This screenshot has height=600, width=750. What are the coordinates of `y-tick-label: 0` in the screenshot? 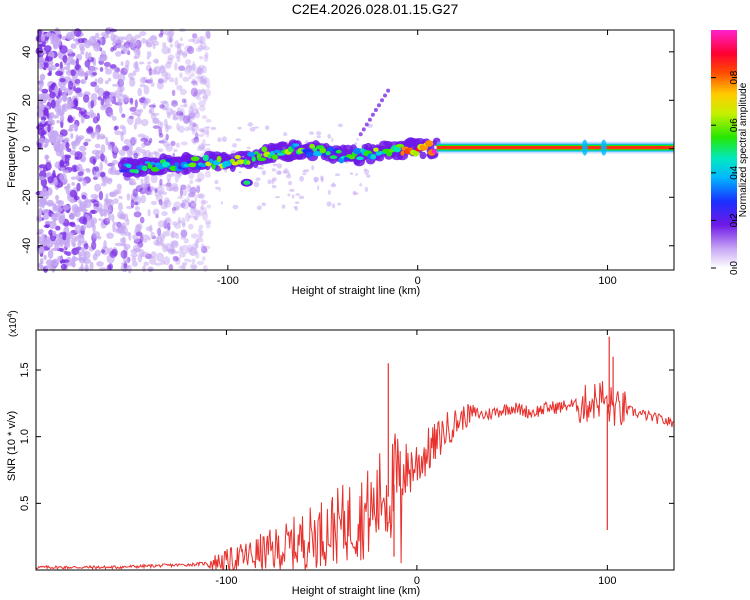 It's located at (27, 149).